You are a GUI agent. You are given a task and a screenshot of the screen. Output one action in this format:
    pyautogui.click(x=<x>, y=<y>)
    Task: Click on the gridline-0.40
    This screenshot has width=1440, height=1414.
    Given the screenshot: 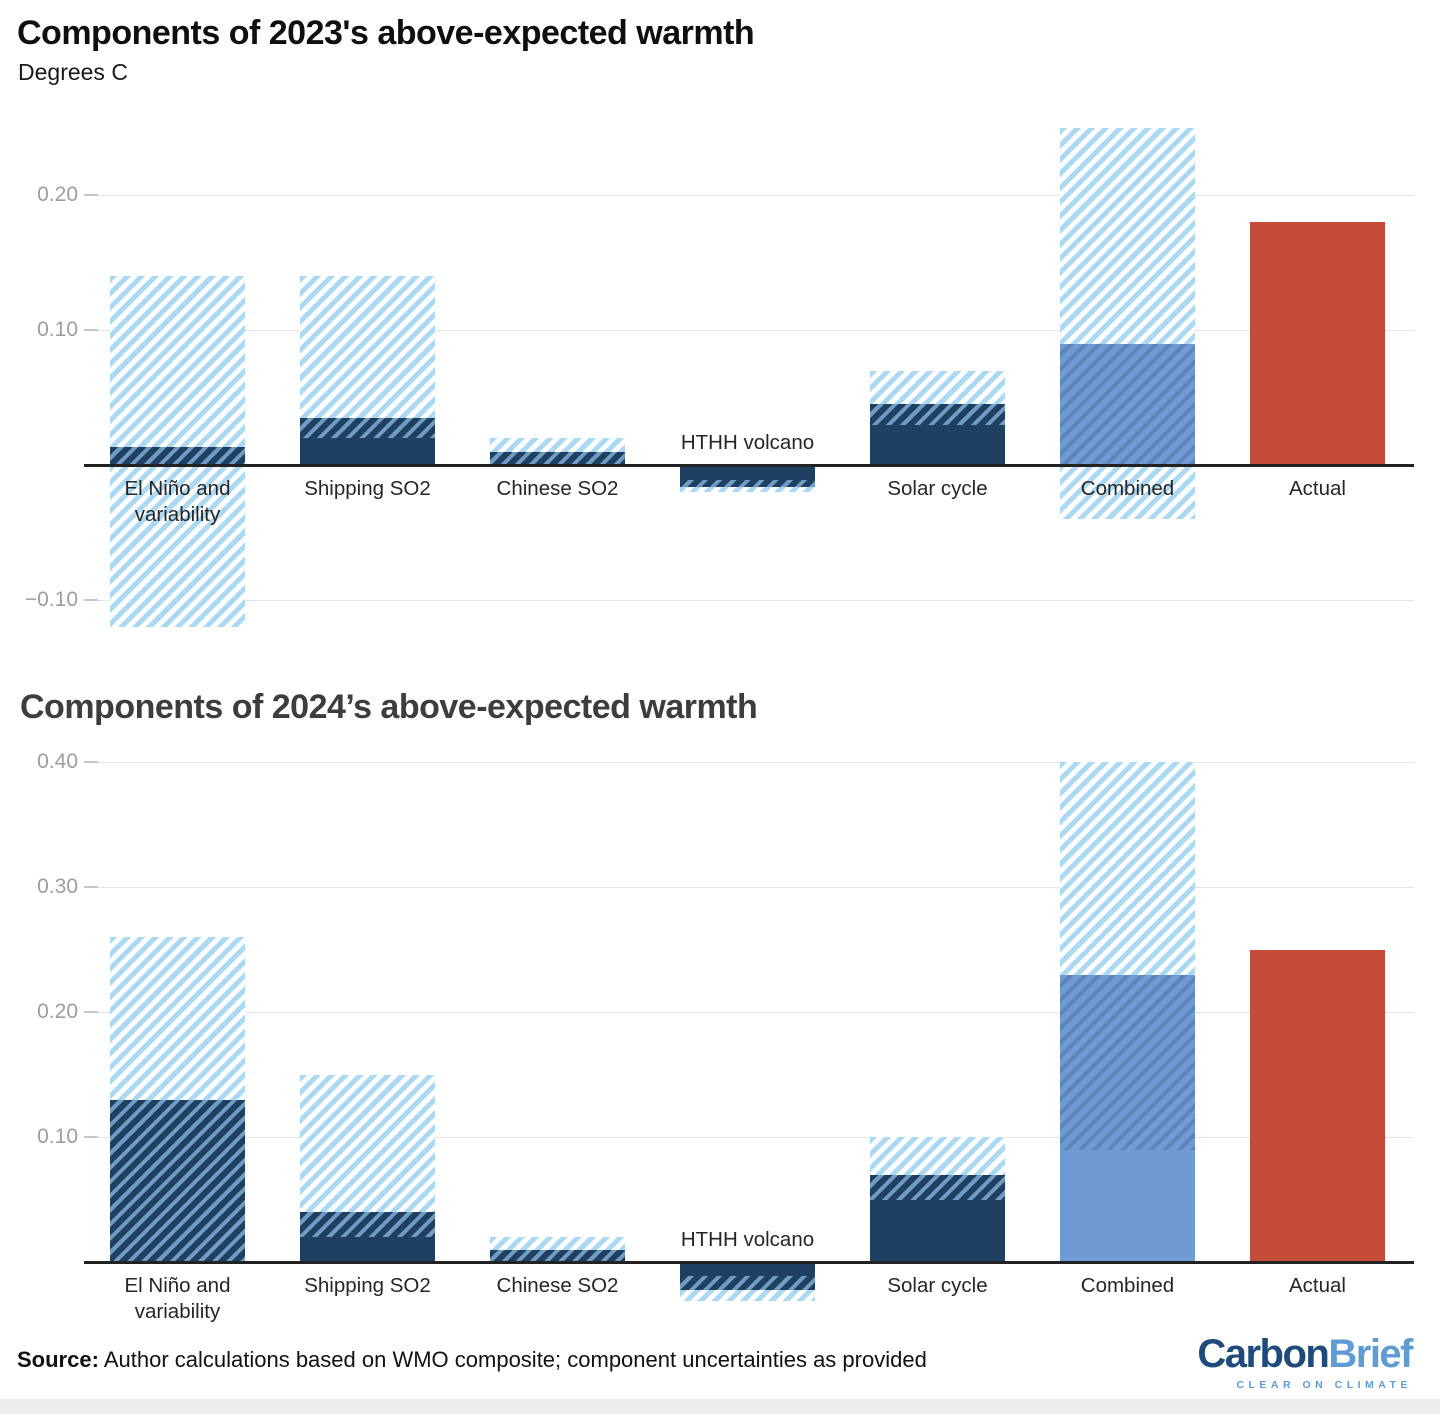 What is the action you would take?
    pyautogui.click(x=749, y=762)
    